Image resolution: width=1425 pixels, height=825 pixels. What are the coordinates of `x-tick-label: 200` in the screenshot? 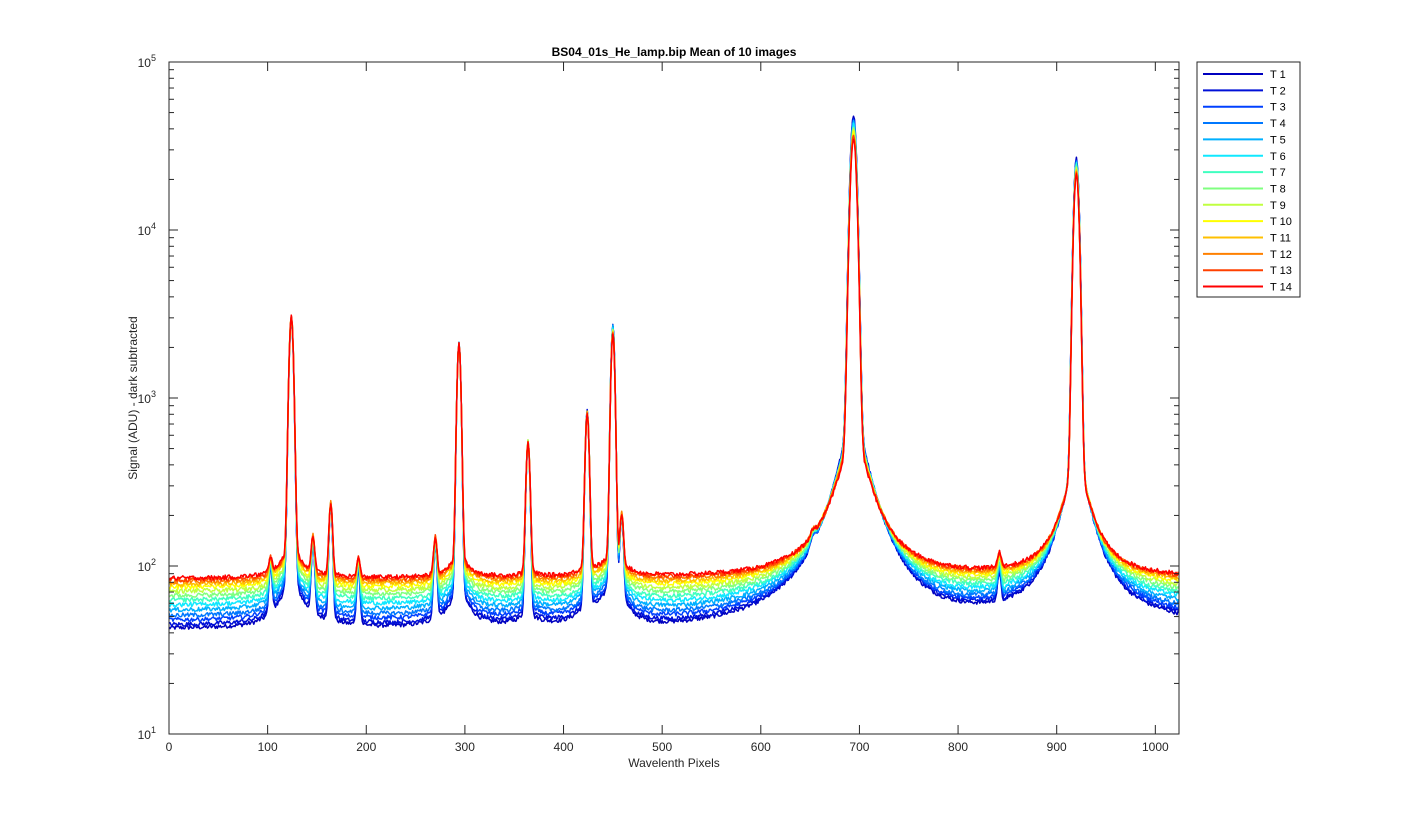 It's located at (366, 747).